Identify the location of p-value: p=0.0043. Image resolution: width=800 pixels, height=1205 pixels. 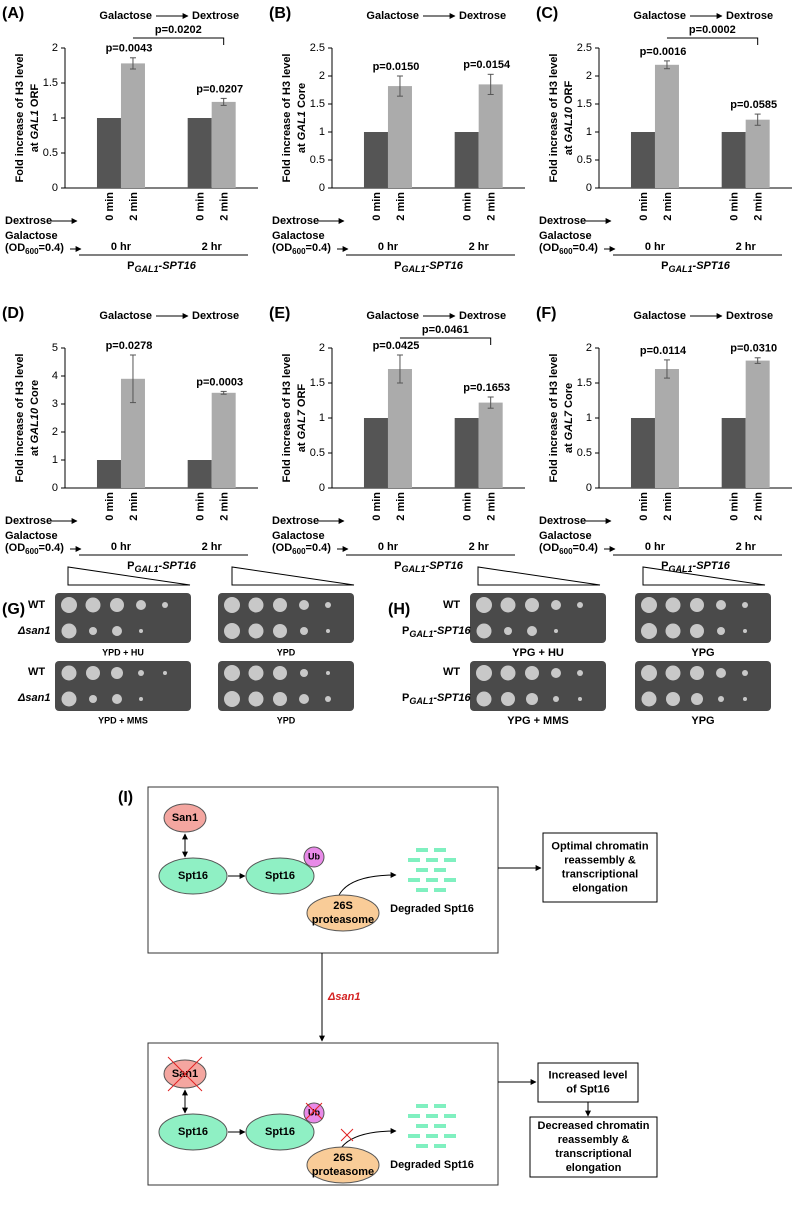
(129, 49).